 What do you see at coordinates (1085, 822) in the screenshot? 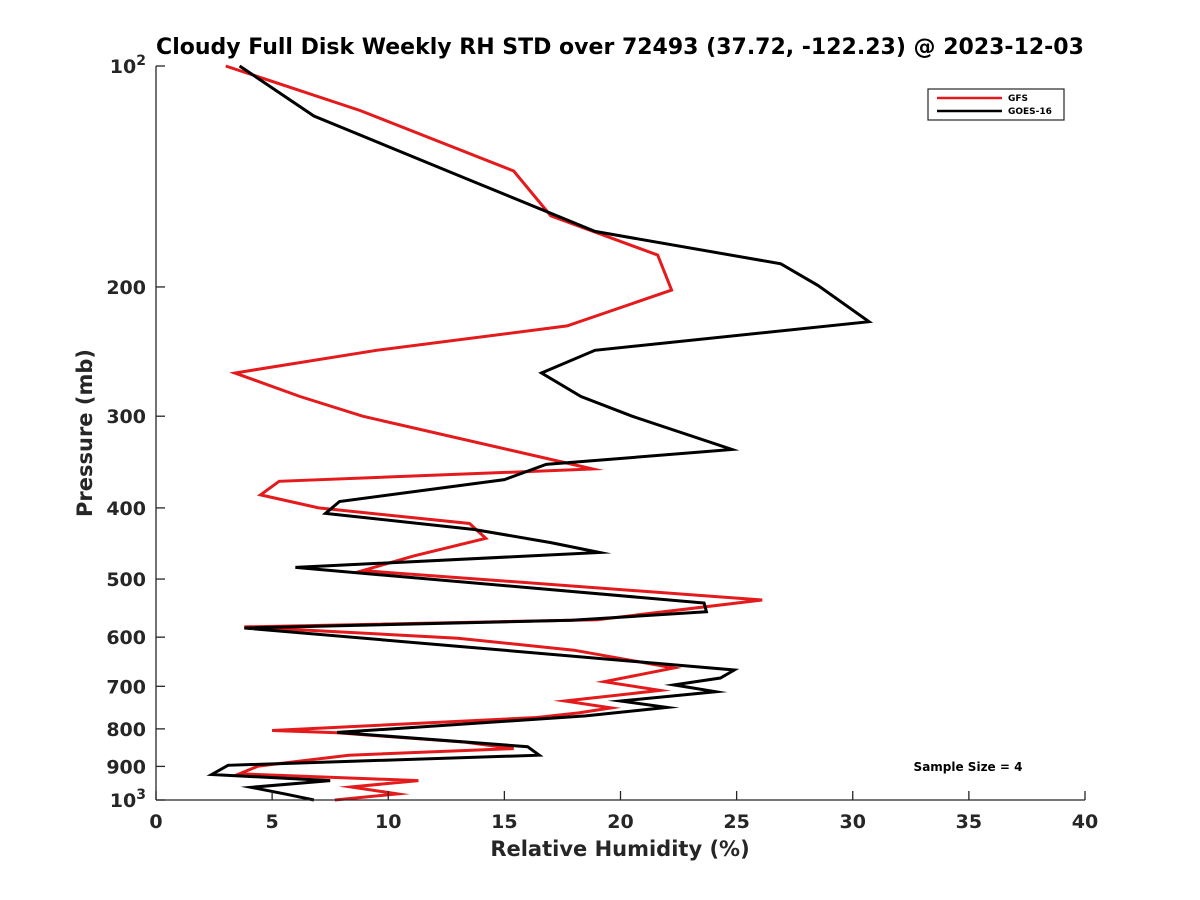
I see `x-tick-label: 40` at bounding box center [1085, 822].